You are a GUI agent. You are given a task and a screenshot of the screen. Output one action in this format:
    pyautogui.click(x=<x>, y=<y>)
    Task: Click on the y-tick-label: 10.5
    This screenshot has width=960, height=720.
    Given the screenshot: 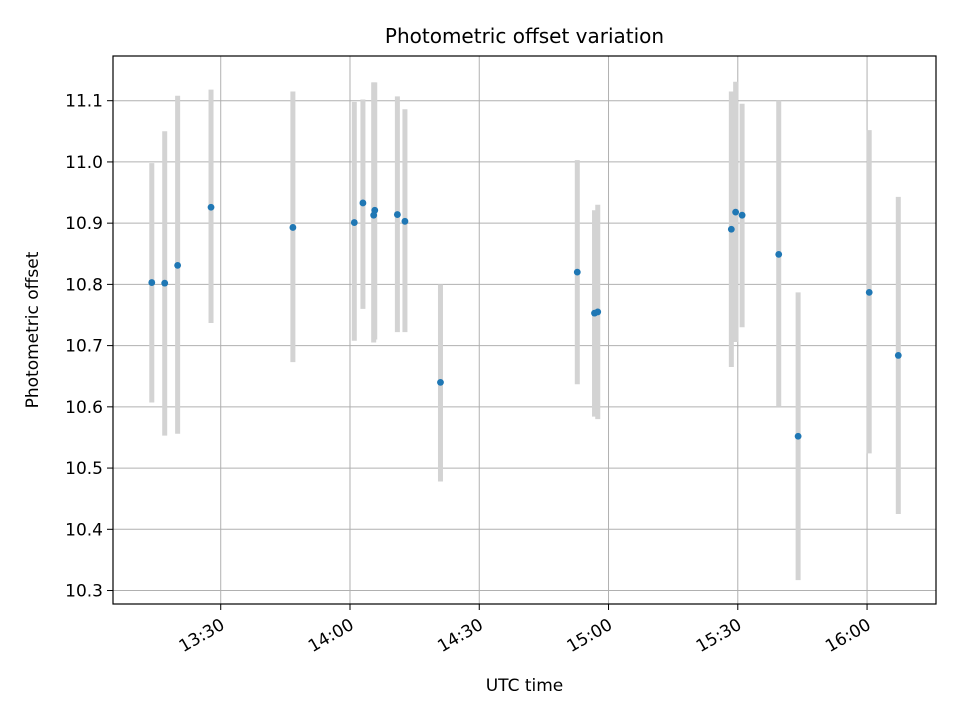 What is the action you would take?
    pyautogui.click(x=84, y=469)
    